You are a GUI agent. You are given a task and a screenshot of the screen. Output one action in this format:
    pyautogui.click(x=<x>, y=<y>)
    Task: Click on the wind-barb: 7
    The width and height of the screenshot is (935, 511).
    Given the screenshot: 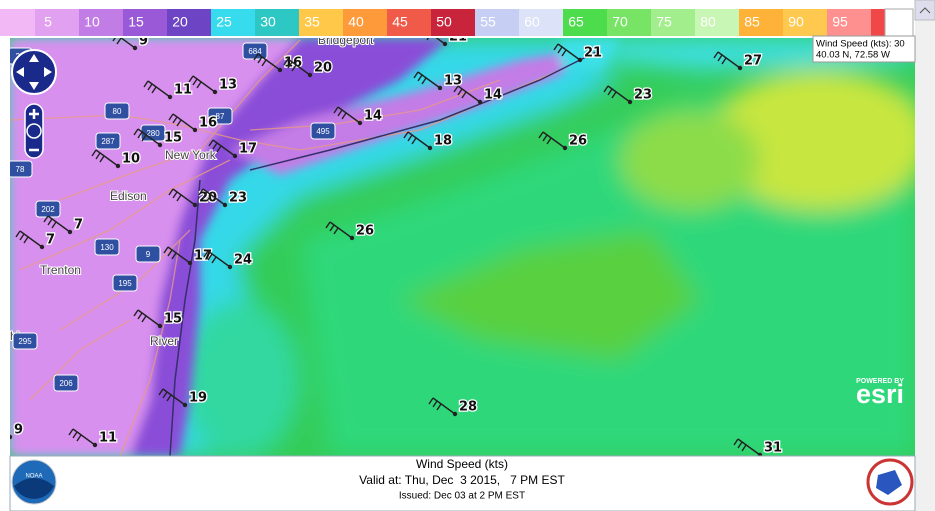 What is the action you would take?
    pyautogui.click(x=35, y=240)
    